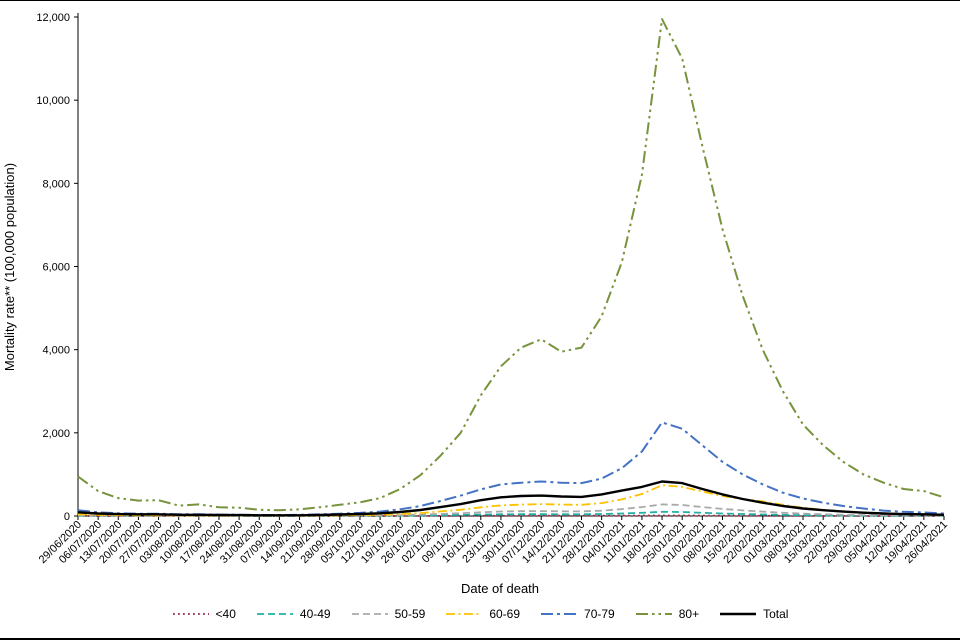  I want to click on legend-label-70-79: 70-79, so click(599, 614).